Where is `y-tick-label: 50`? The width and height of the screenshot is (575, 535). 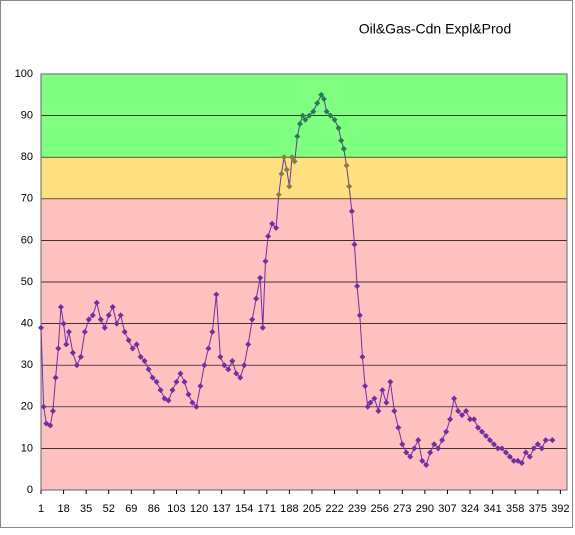 y-tick-label: 50 is located at coordinates (27, 282).